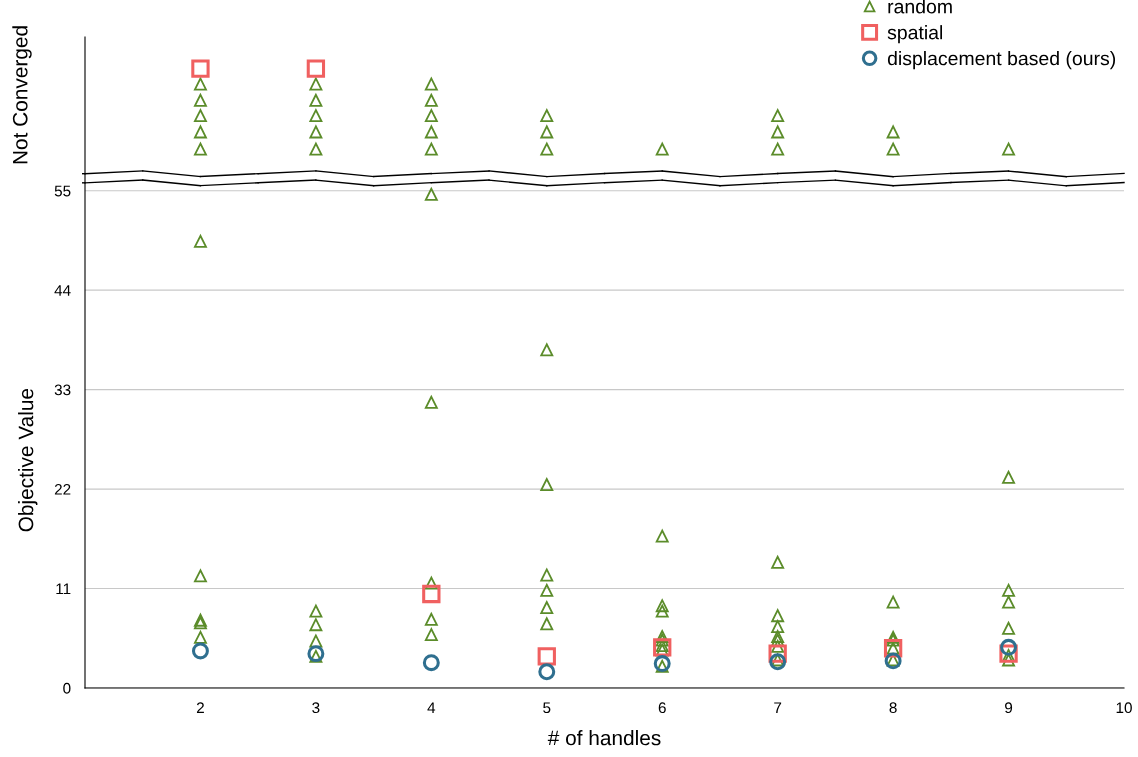  I want to click on text: Not Converged, so click(22, 95).